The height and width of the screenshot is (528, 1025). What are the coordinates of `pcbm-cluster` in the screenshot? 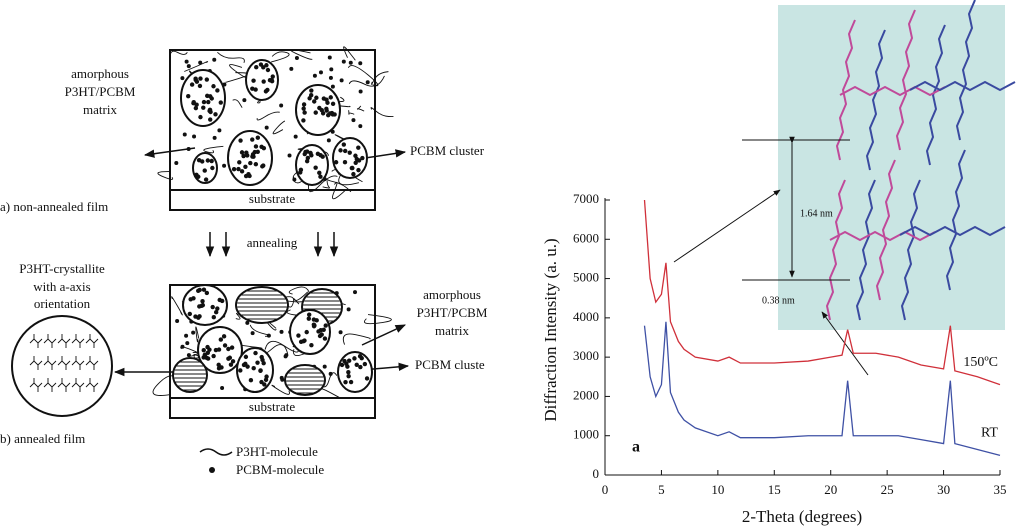 It's located at (250, 158).